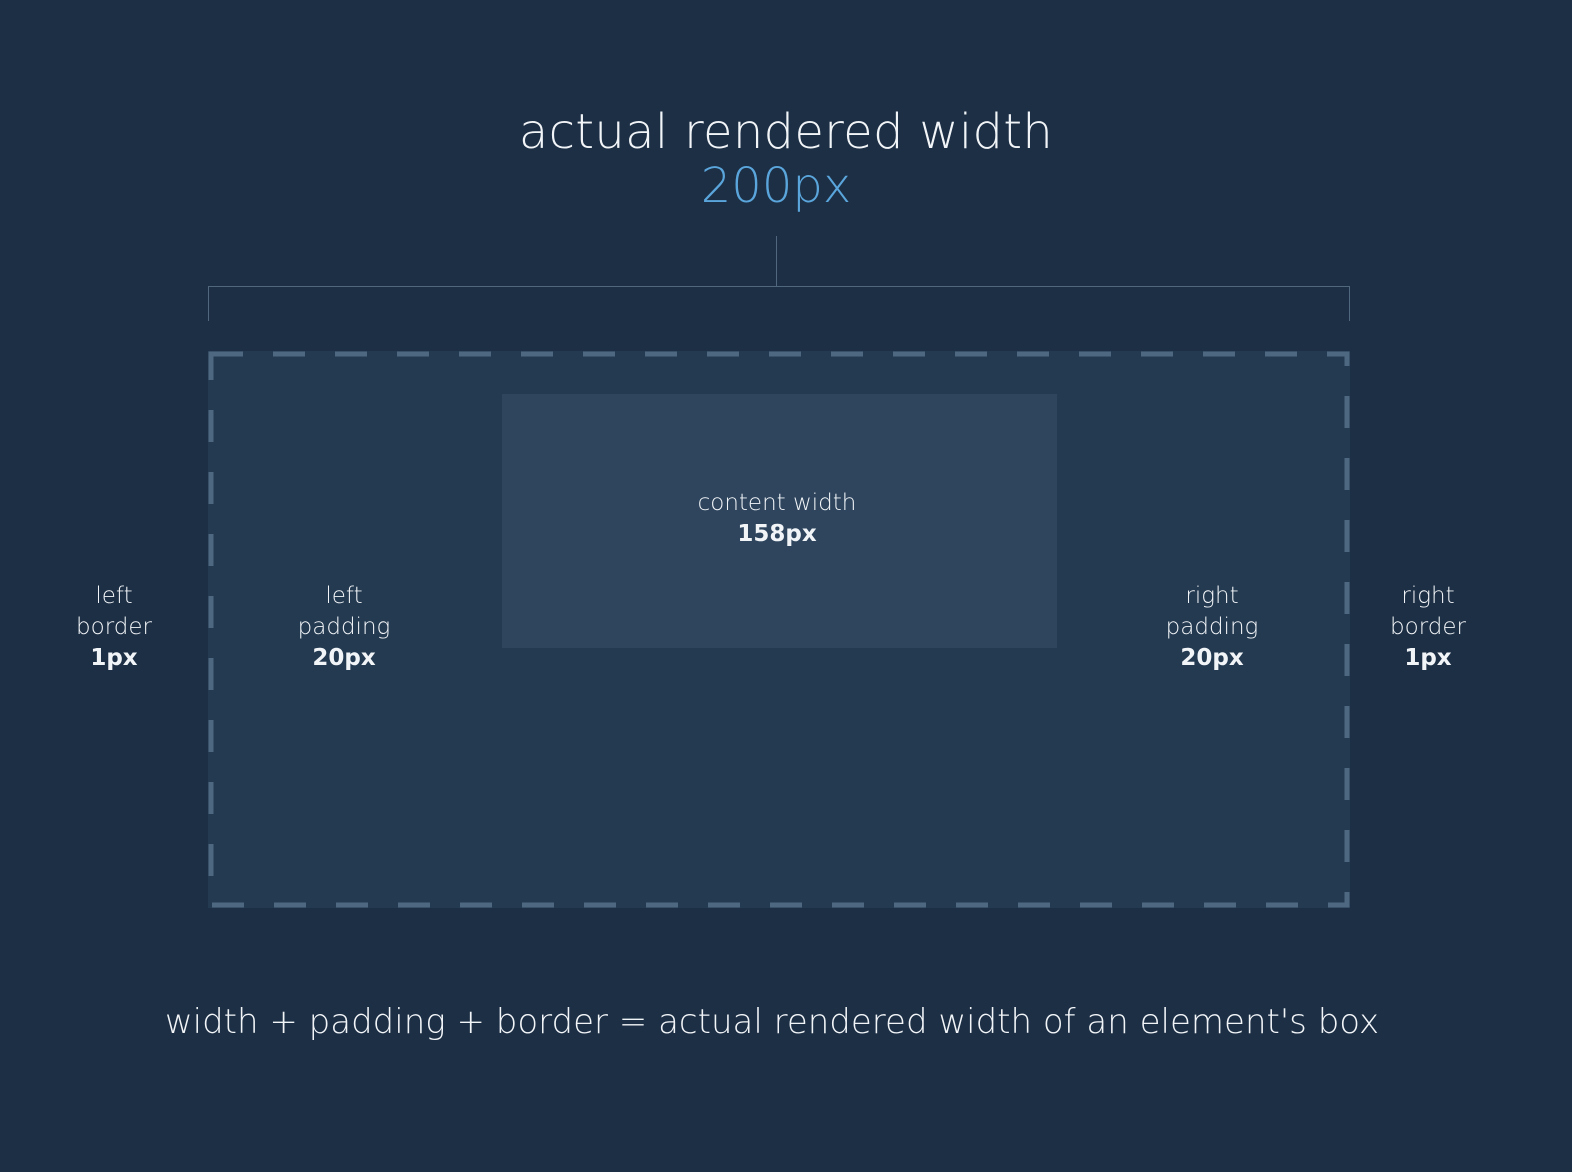  I want to click on left-padding-label: left padding 20px, so click(344, 627).